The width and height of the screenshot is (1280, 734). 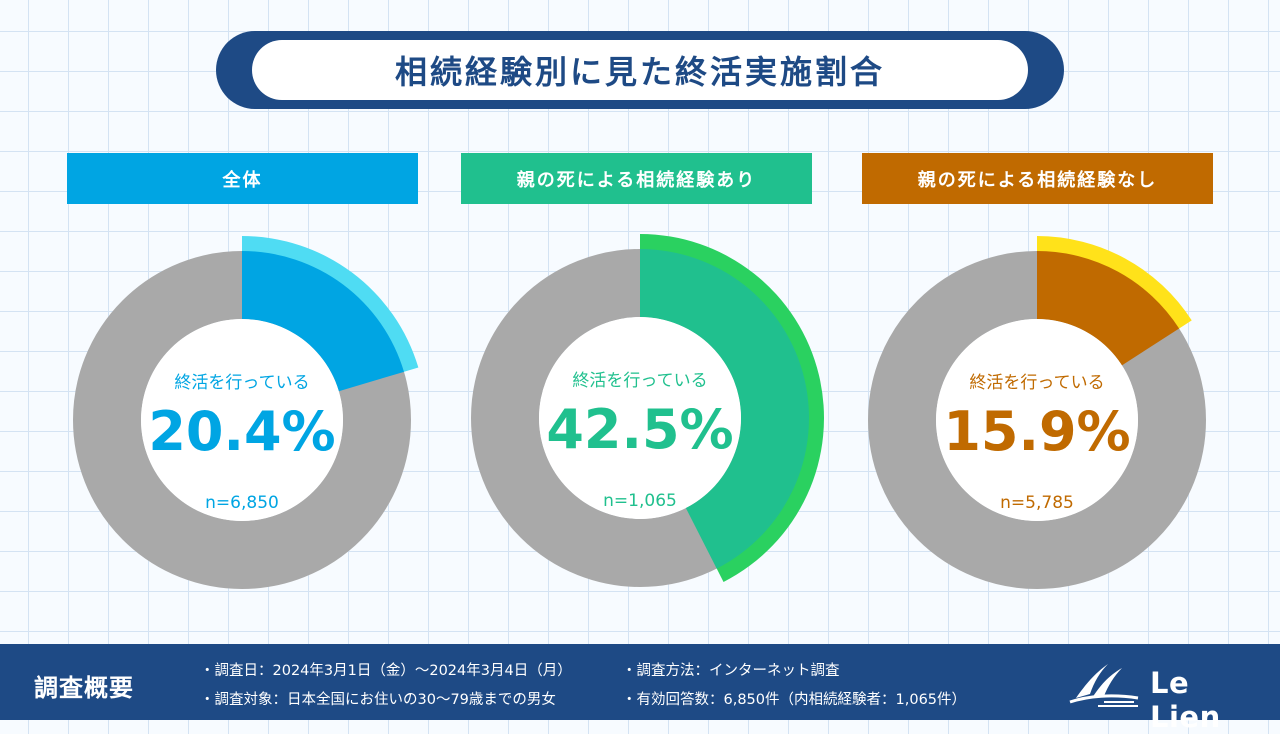 What do you see at coordinates (731, 671) in the screenshot?
I see `survey-method: ・調査方法：インターネット調査` at bounding box center [731, 671].